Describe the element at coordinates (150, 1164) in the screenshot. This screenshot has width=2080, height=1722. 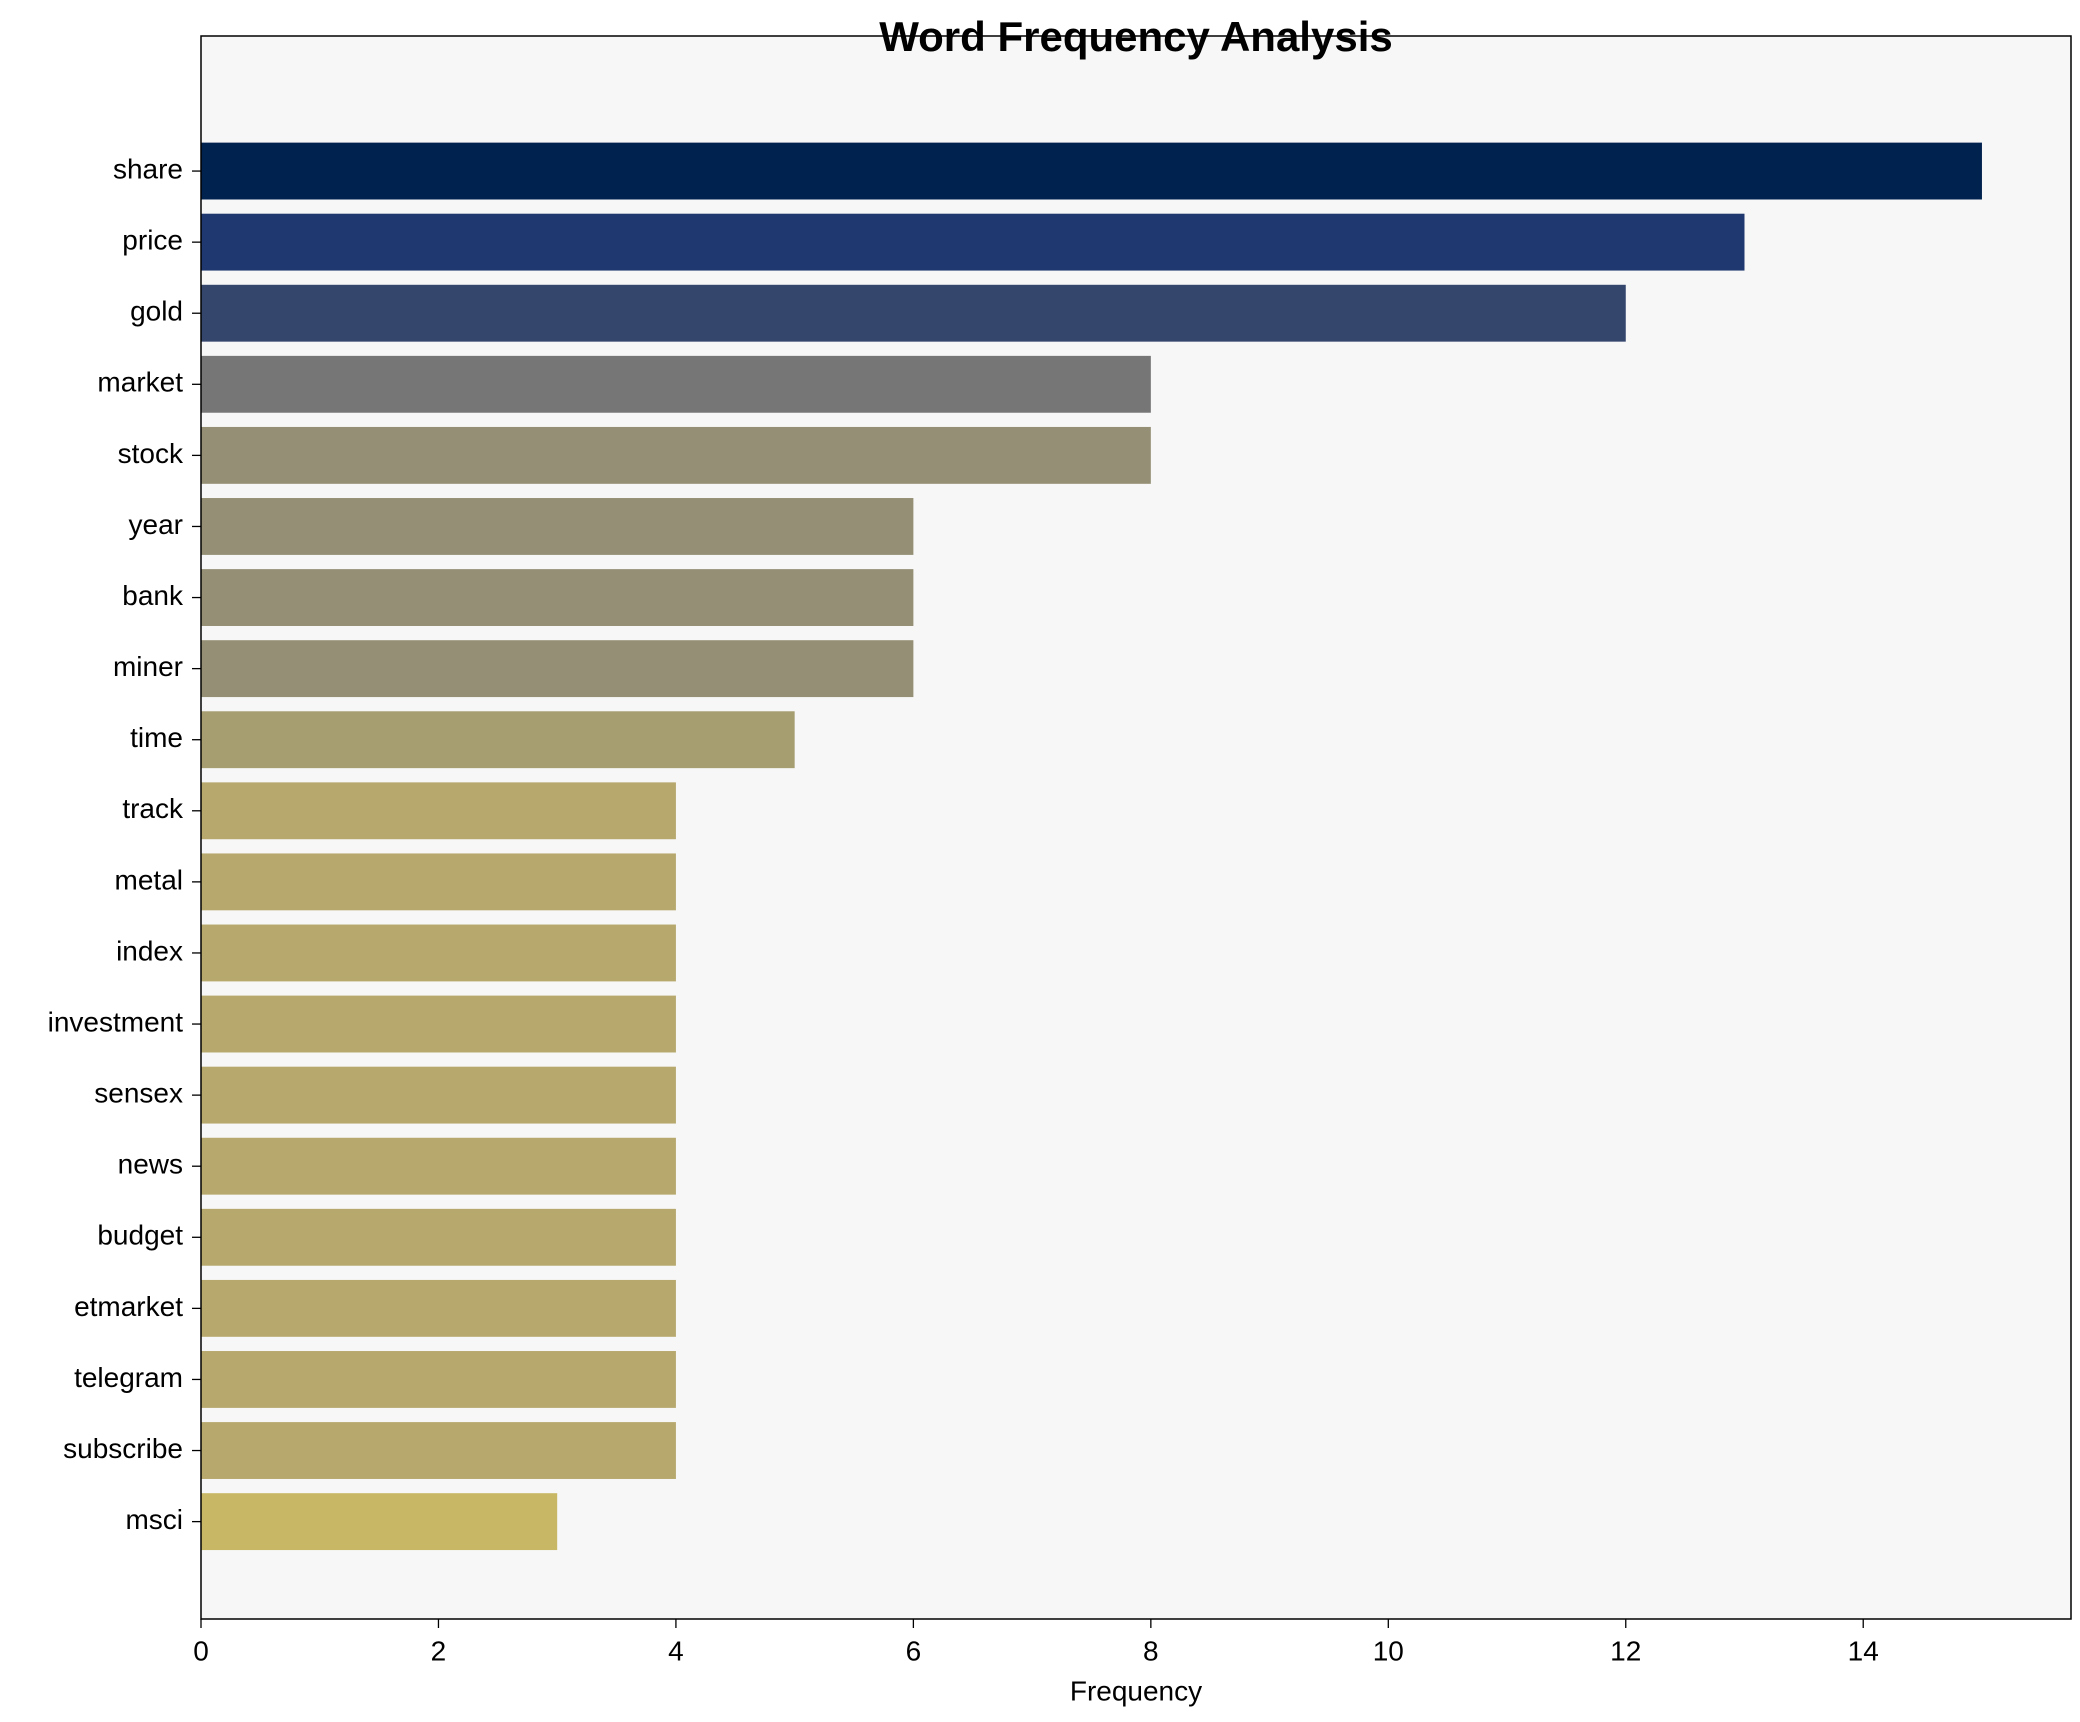
I see `y-tick-label: news` at that location.